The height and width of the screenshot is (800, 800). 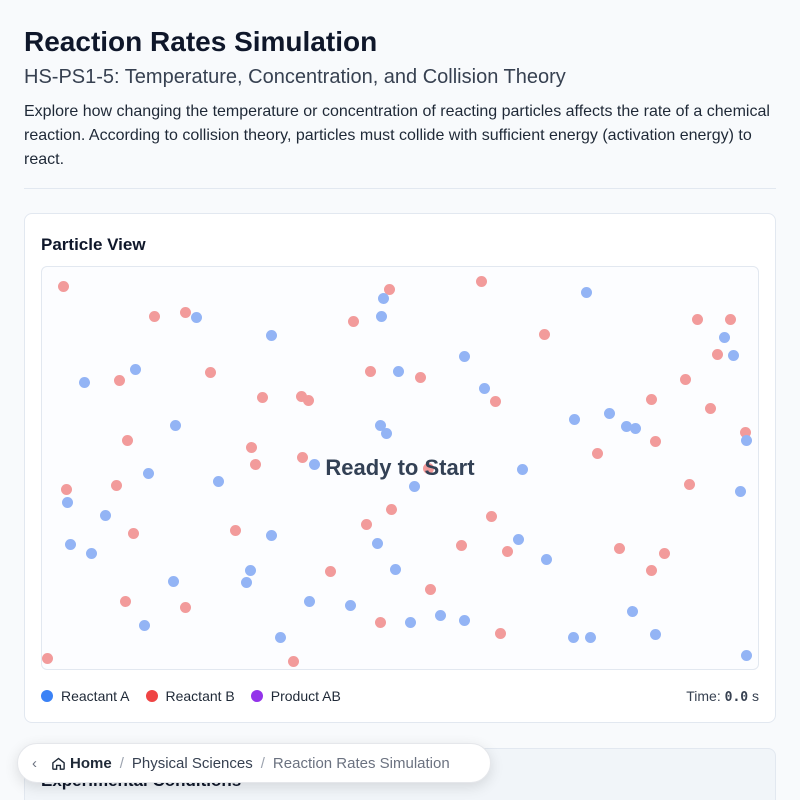 What do you see at coordinates (305, 696) in the screenshot?
I see `legend-label: Product AB` at bounding box center [305, 696].